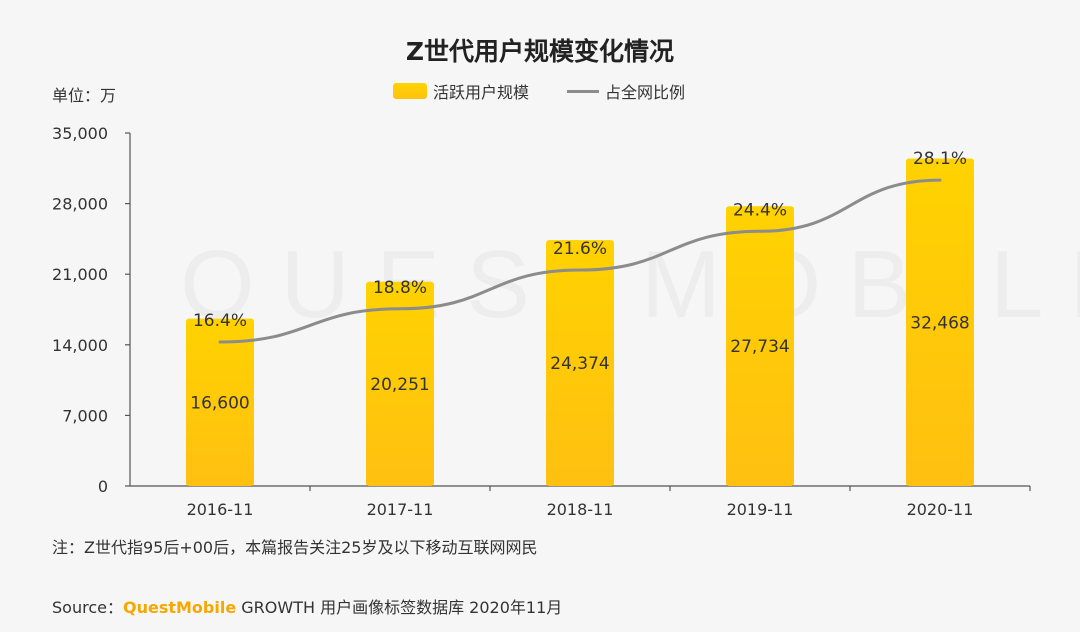 The image size is (1080, 632). I want to click on legend: 活跃用户规模 占全网比例, so click(539, 91).